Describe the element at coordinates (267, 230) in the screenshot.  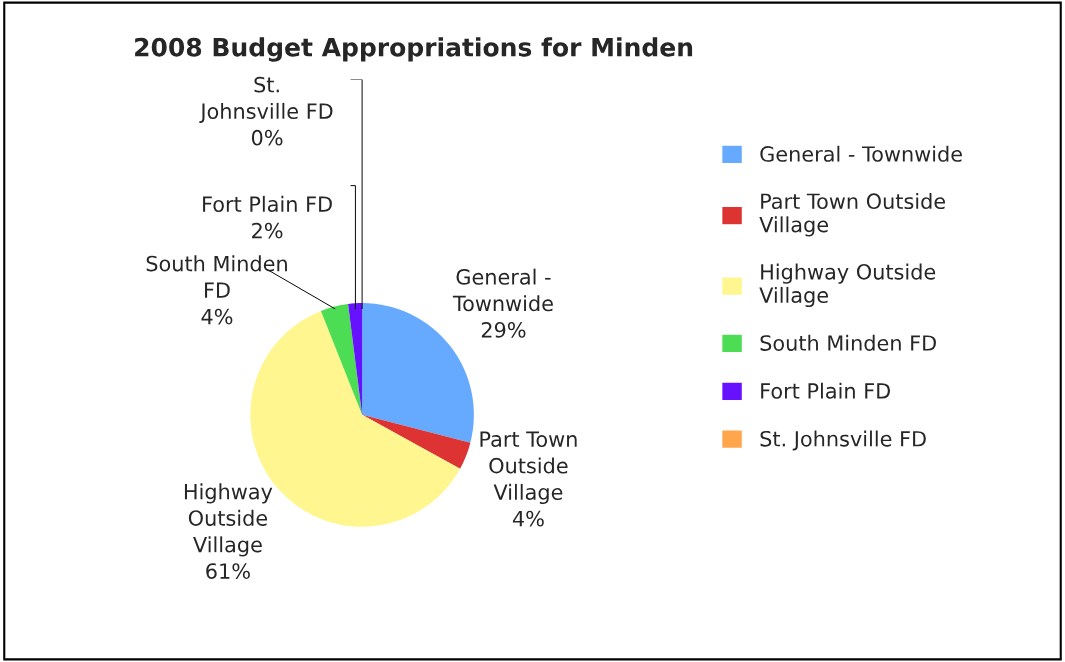
I see `data-label: 2%` at that location.